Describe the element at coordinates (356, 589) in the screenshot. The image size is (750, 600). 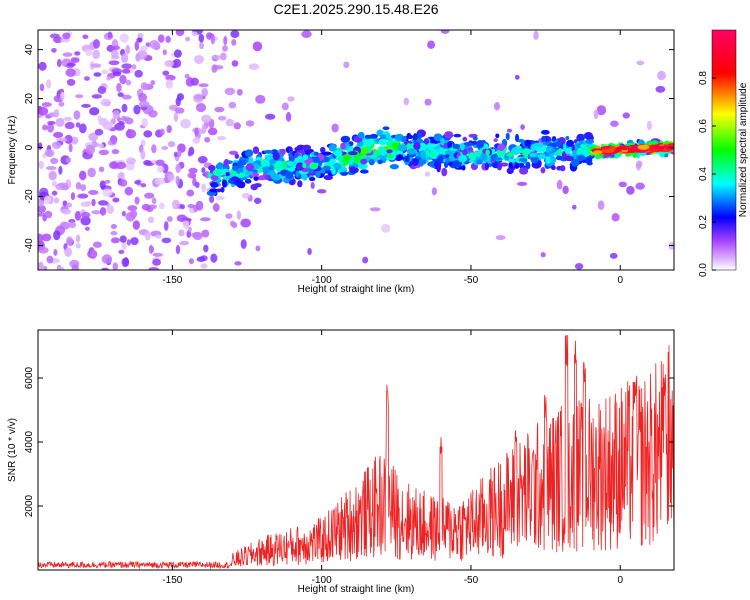
I see `snr-xlabel: Height of straight line (km)` at that location.